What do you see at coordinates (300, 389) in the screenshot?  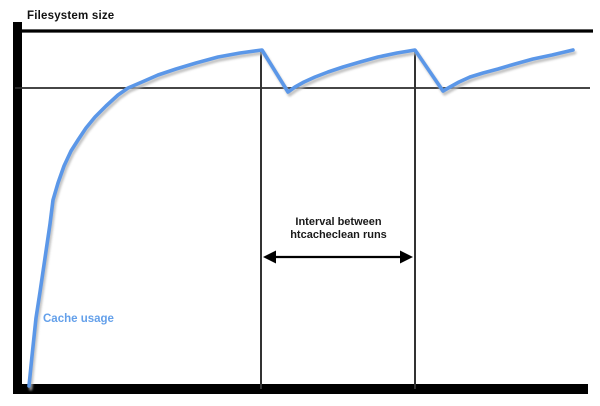 I see `x-axis-bar` at bounding box center [300, 389].